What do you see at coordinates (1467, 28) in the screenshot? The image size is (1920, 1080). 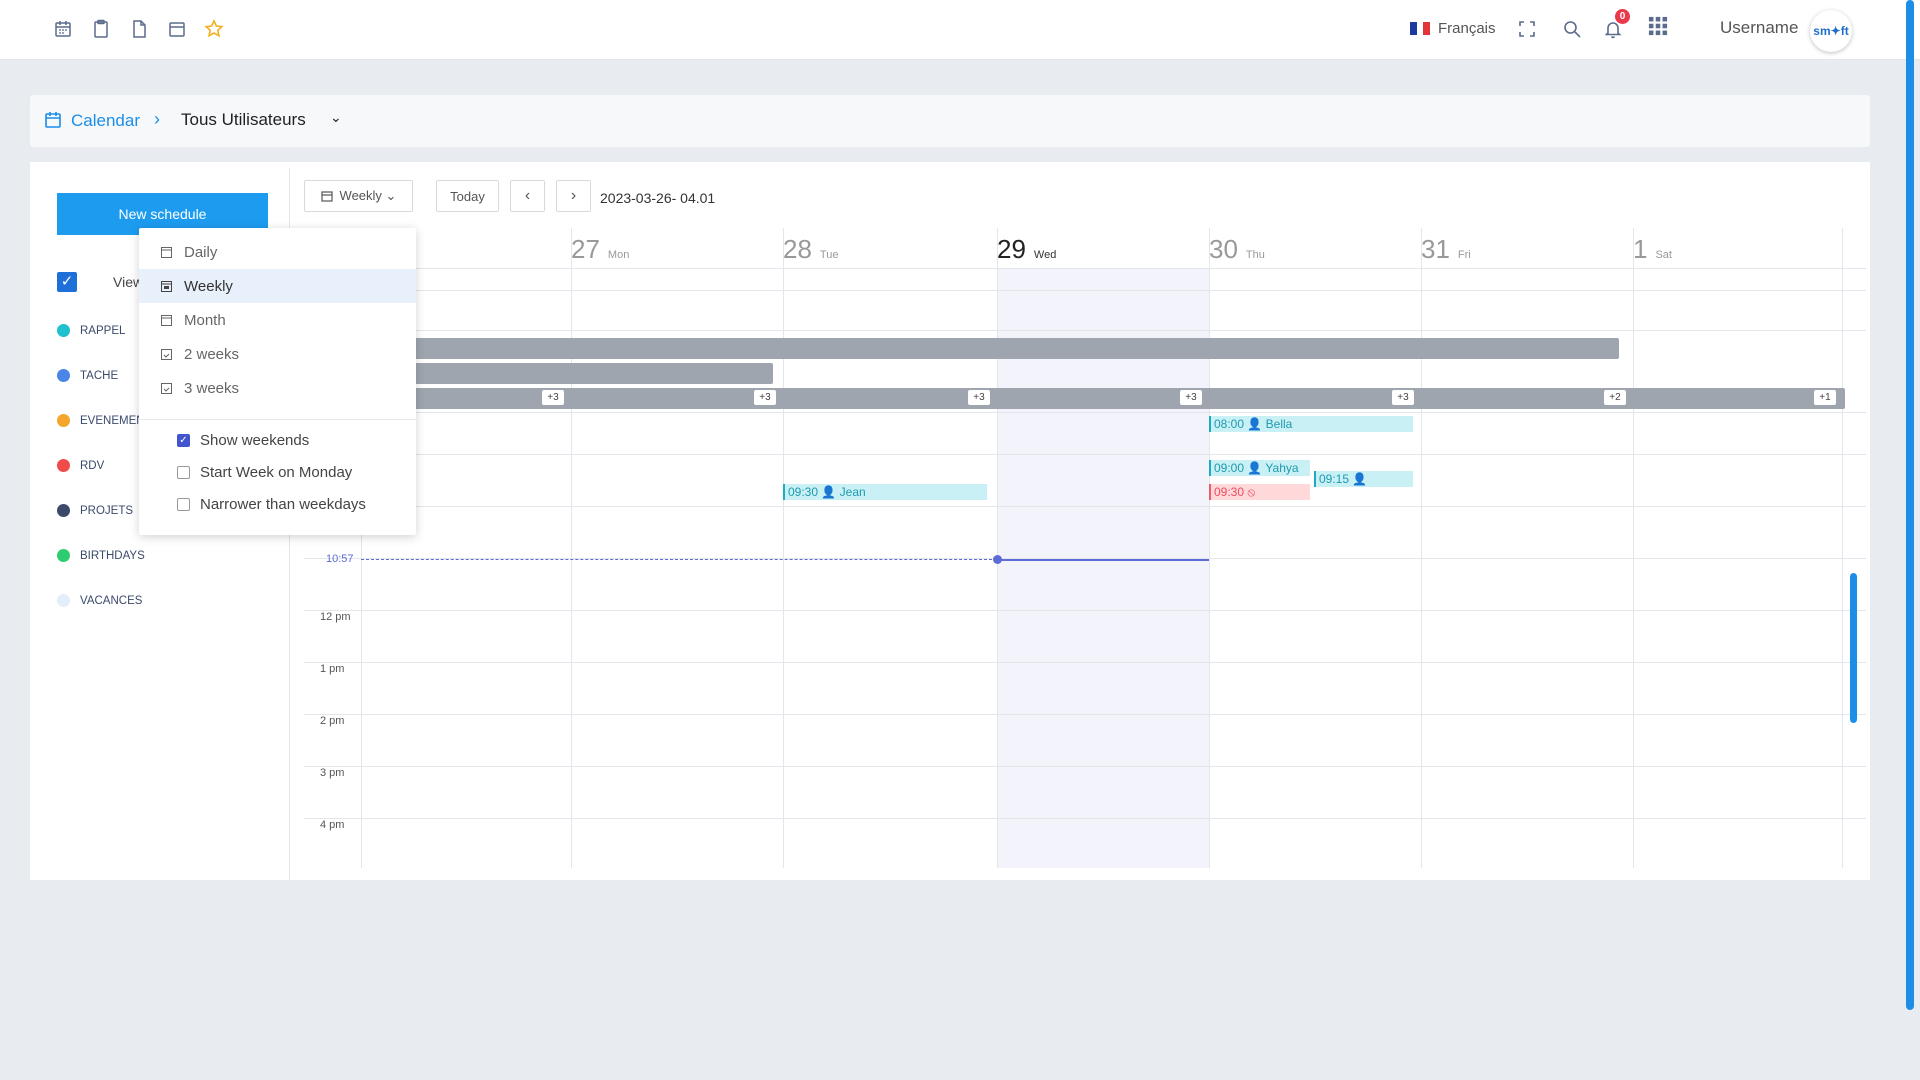 I see `language-label: Français` at bounding box center [1467, 28].